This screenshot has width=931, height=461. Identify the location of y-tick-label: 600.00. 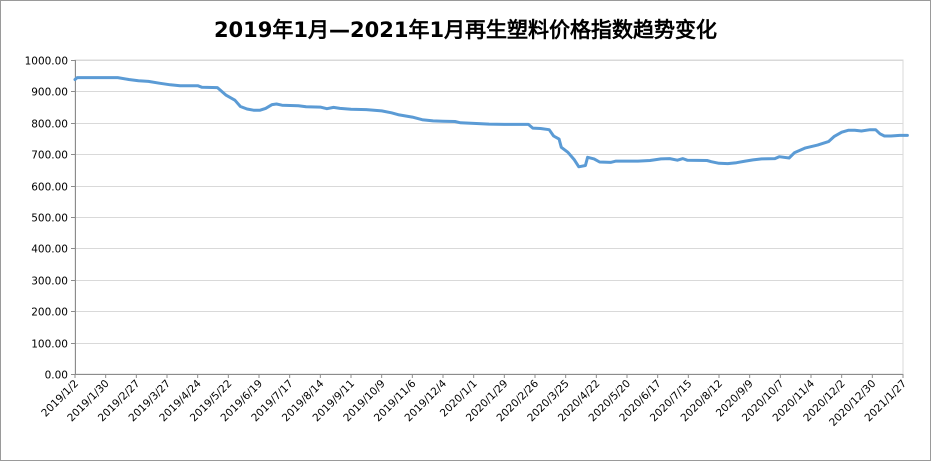
(49, 188).